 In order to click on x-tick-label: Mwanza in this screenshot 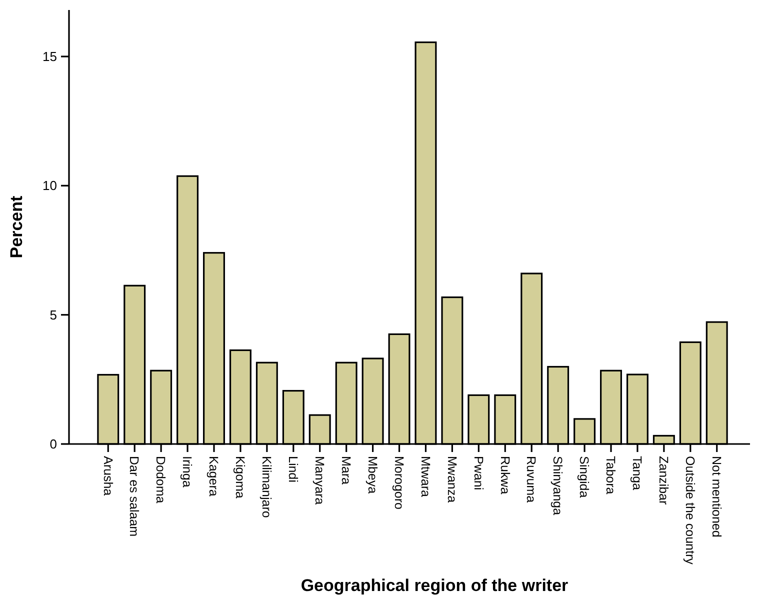, I will do `click(451, 479)`.